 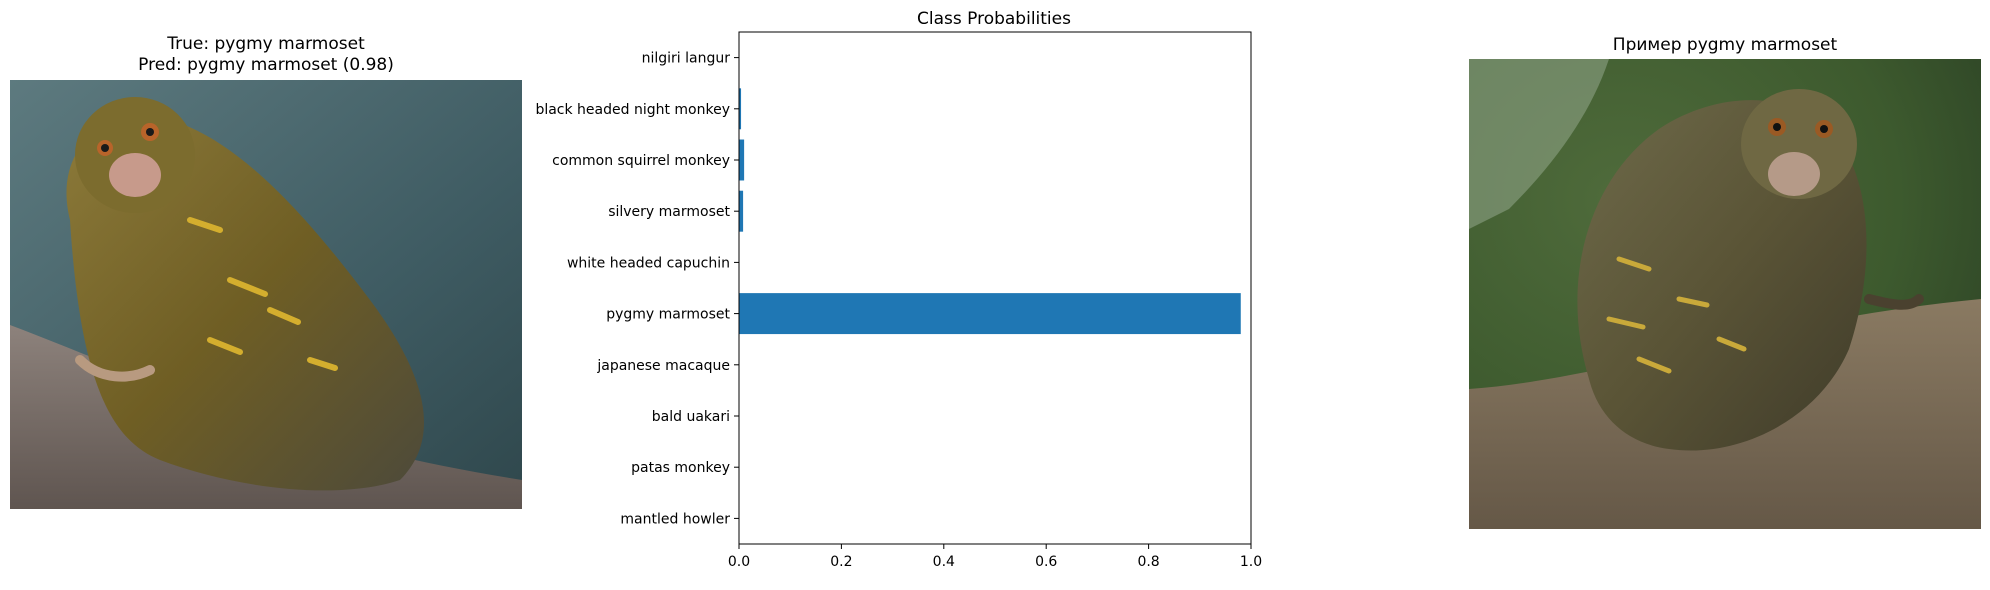 What do you see at coordinates (990, 314) in the screenshot?
I see `bar-pygmy-marmoset` at bounding box center [990, 314].